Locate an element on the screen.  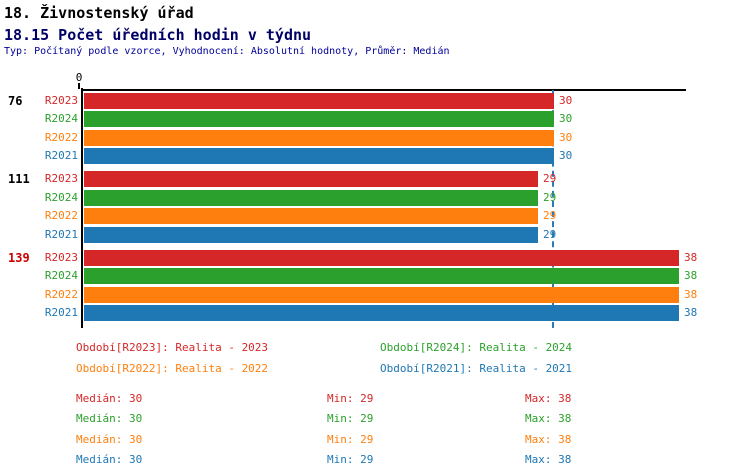
axis-zero-tick is located at coordinates (79, 86).